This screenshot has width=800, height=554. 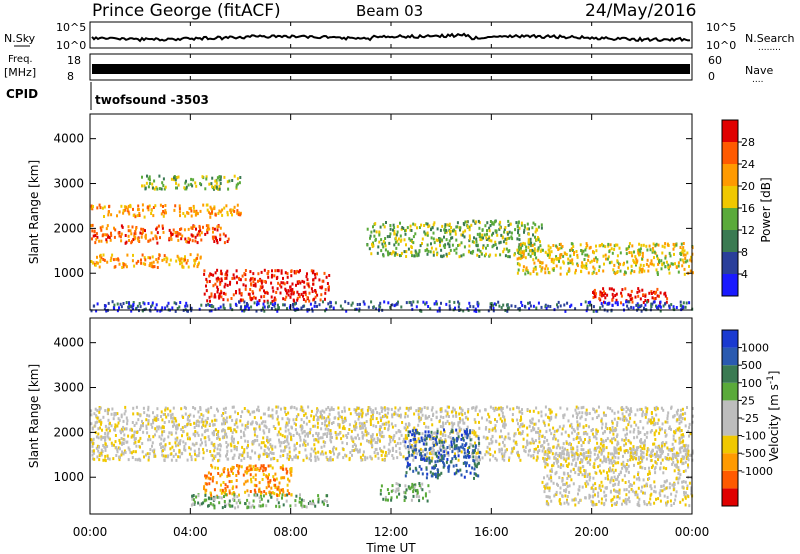 What do you see at coordinates (730, 285) in the screenshot?
I see `colorbar-swatch` at bounding box center [730, 285].